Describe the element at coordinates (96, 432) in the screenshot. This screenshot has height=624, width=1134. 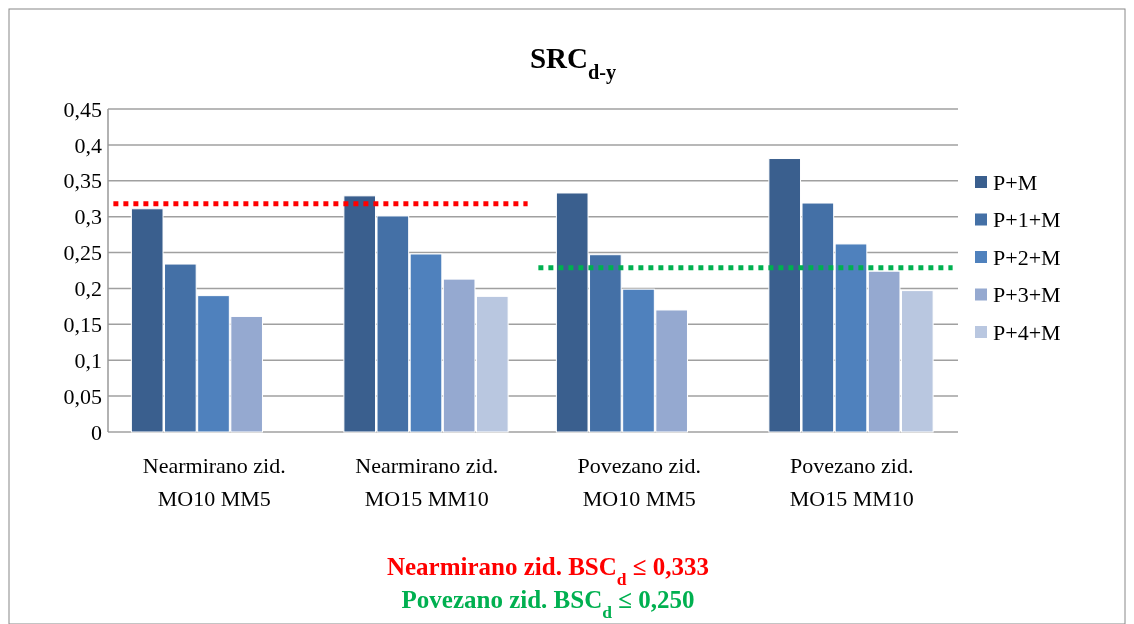
I see `y-tick-label: 0` at that location.